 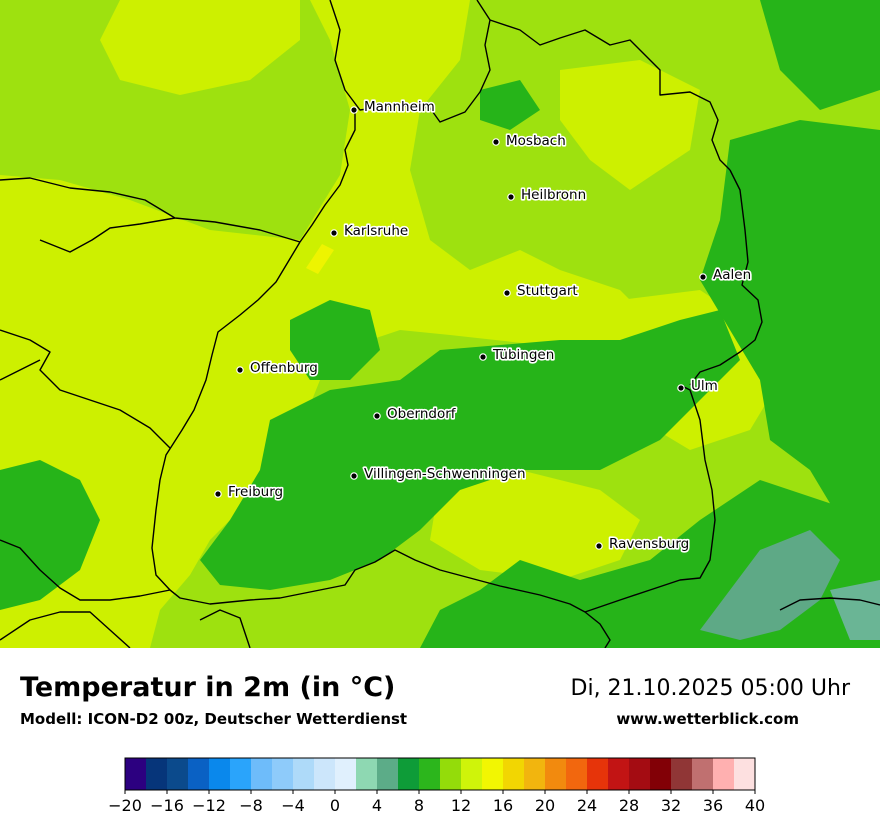 I want to click on legend-swatches, so click(x=440, y=774).